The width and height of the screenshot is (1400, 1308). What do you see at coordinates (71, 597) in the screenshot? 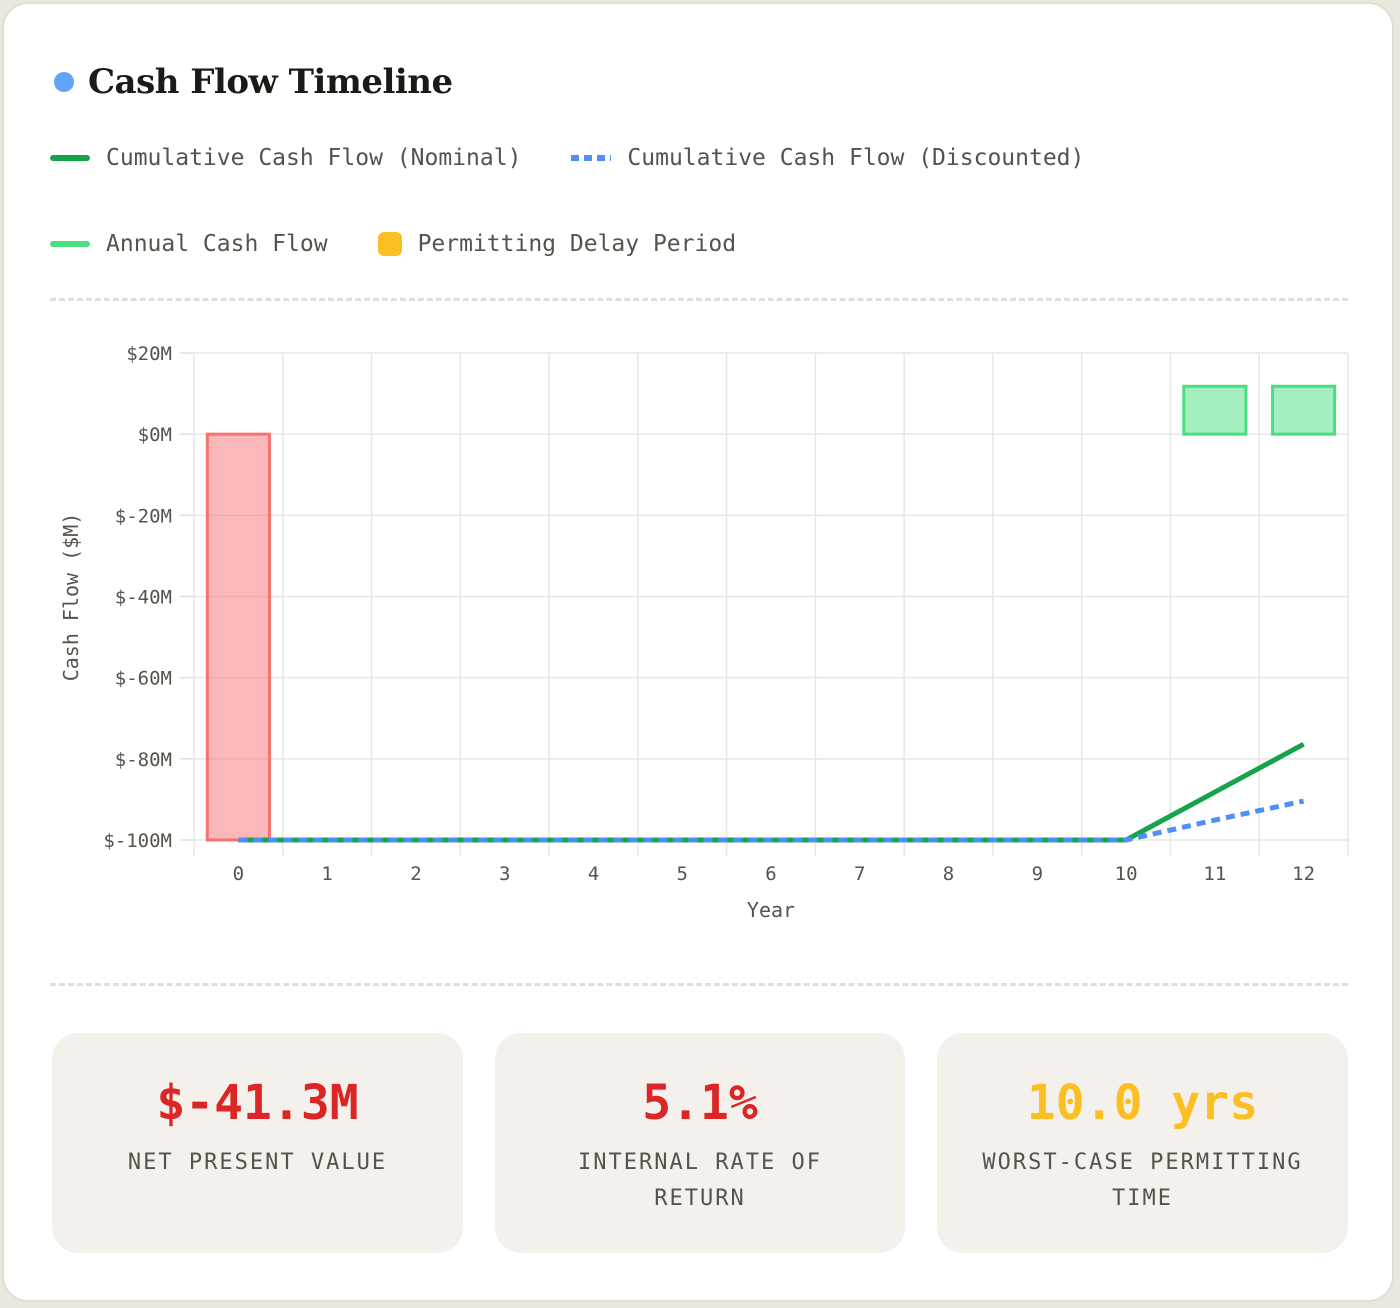
I see `y-axis-title: Cash Flow ($M)` at bounding box center [71, 597].